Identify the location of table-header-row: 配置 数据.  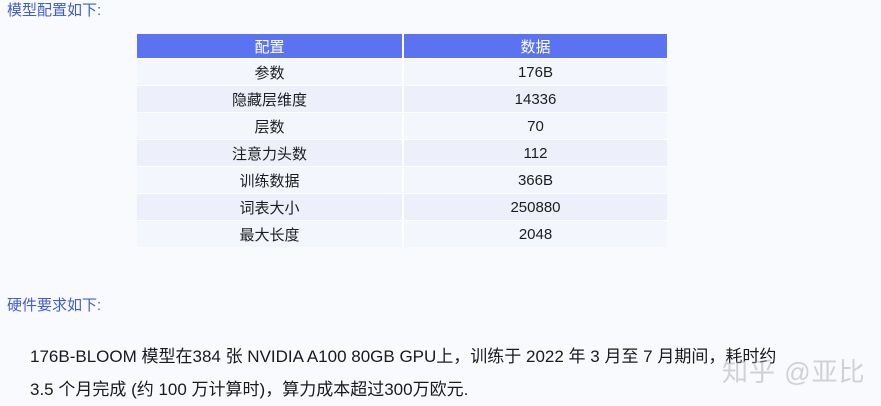
(402, 46).